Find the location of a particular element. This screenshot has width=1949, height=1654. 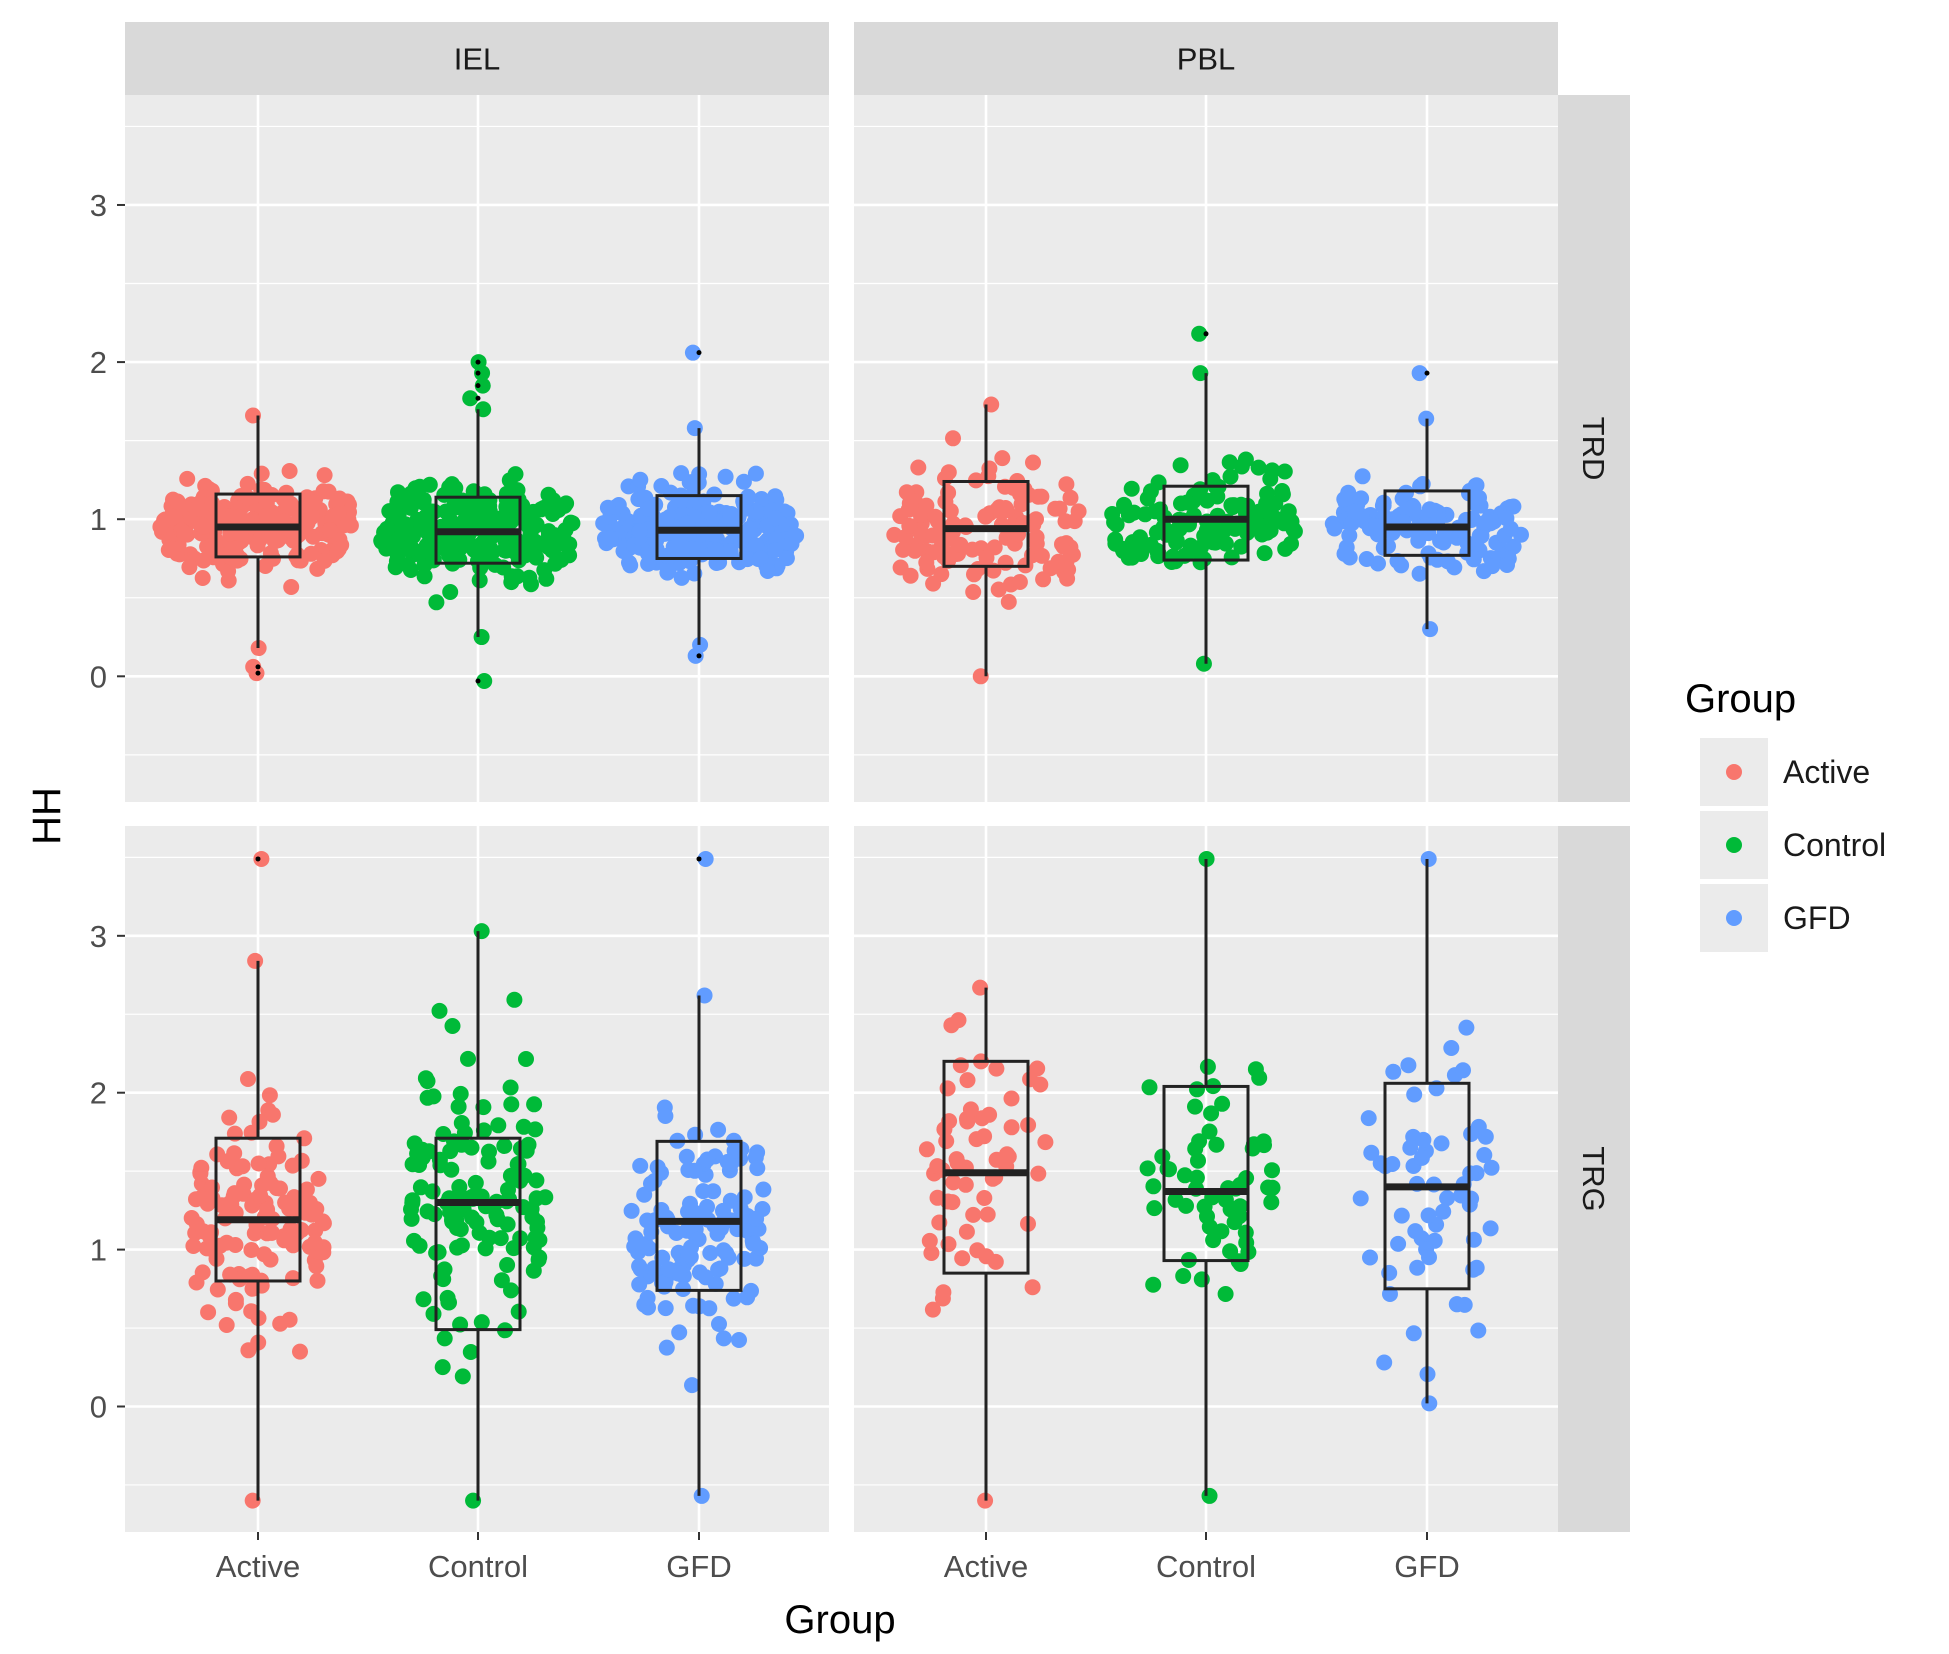

legend-label: Control is located at coordinates (1834, 845).